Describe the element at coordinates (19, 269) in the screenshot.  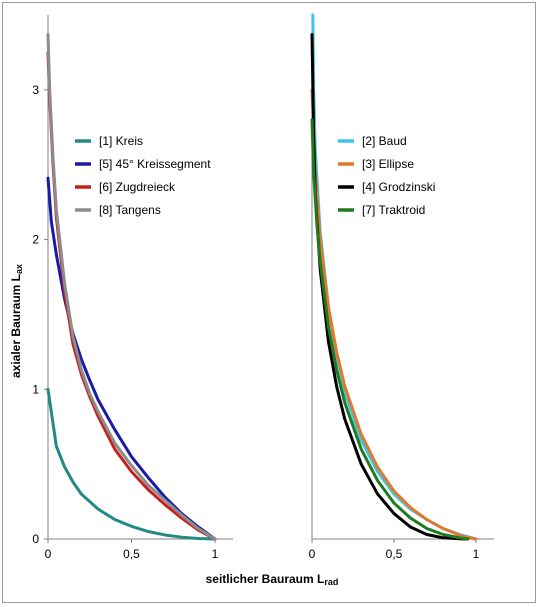
I see `y-axis-label-sub: ax` at that location.